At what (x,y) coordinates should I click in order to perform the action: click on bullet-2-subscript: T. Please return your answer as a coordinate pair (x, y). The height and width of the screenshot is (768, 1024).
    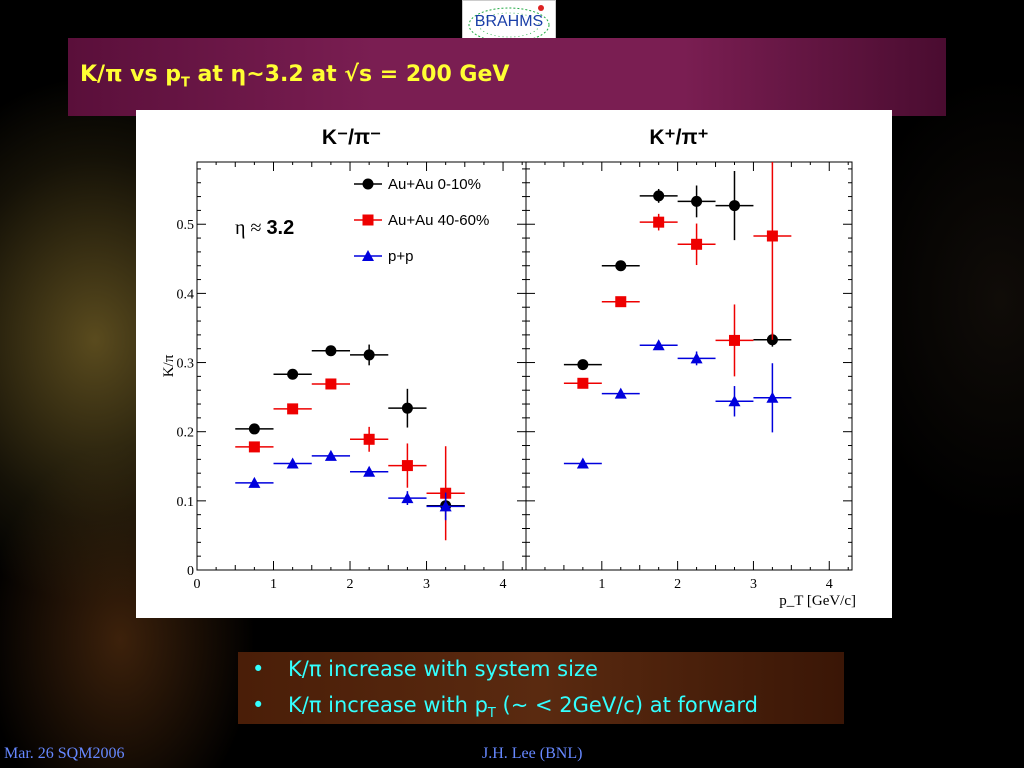
    Looking at the image, I should click on (491, 714).